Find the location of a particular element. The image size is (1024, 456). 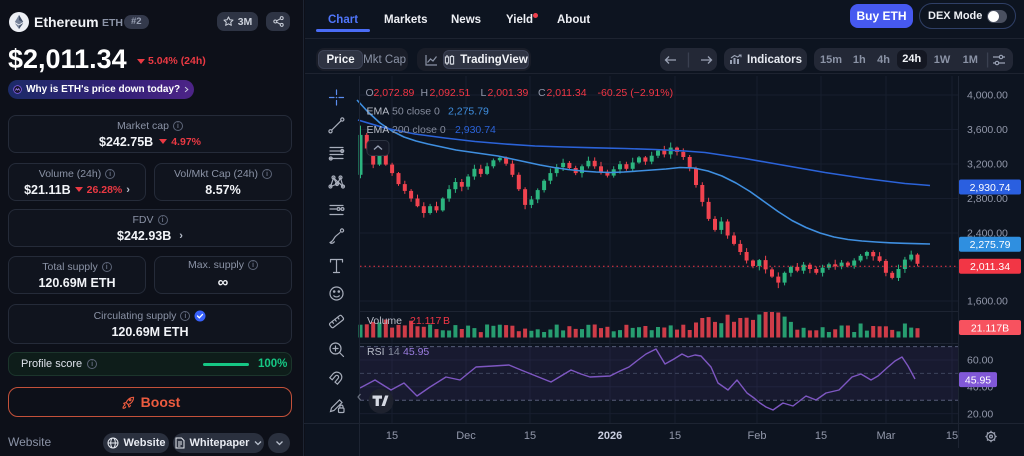

svg-text: 21.117B is located at coordinates (990, 328).